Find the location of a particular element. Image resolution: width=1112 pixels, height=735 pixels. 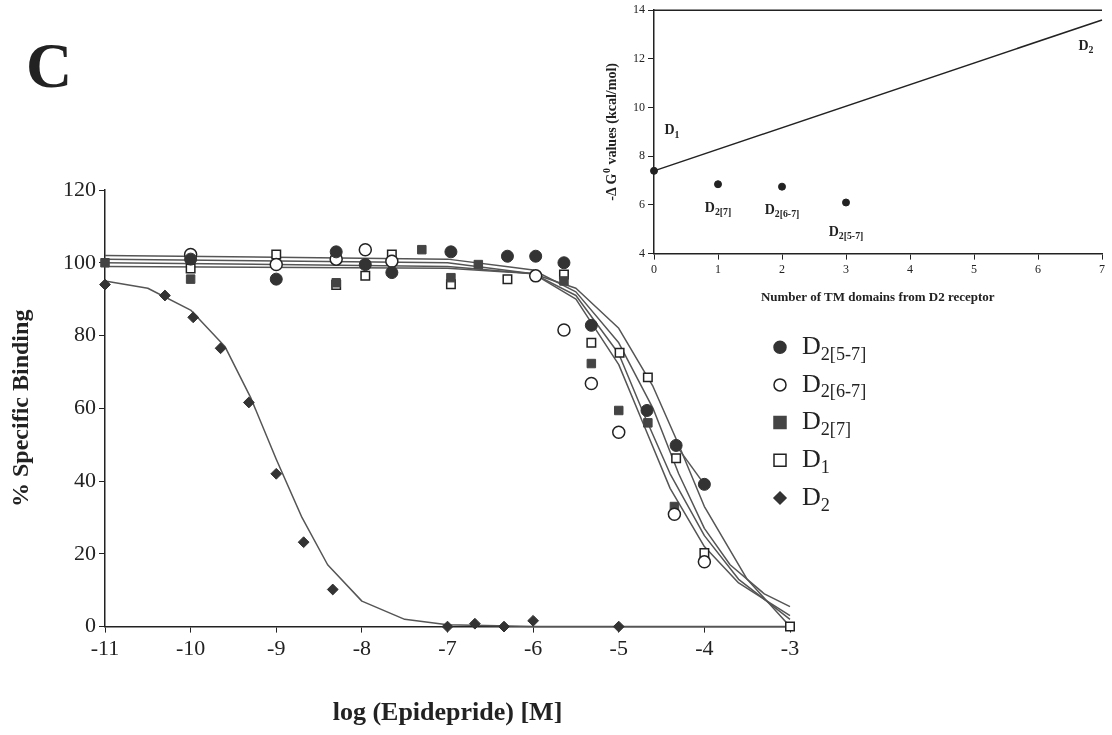

y-tick-label: 4 is located at coordinates (642, 252).